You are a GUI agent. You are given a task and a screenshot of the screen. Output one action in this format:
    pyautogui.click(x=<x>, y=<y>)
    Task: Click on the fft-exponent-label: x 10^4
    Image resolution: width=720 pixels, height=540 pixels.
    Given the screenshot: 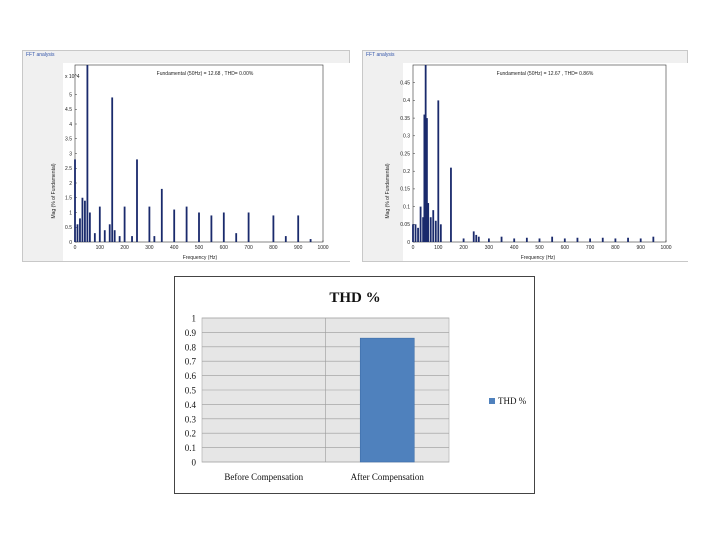 What is the action you would take?
    pyautogui.click(x=72, y=77)
    